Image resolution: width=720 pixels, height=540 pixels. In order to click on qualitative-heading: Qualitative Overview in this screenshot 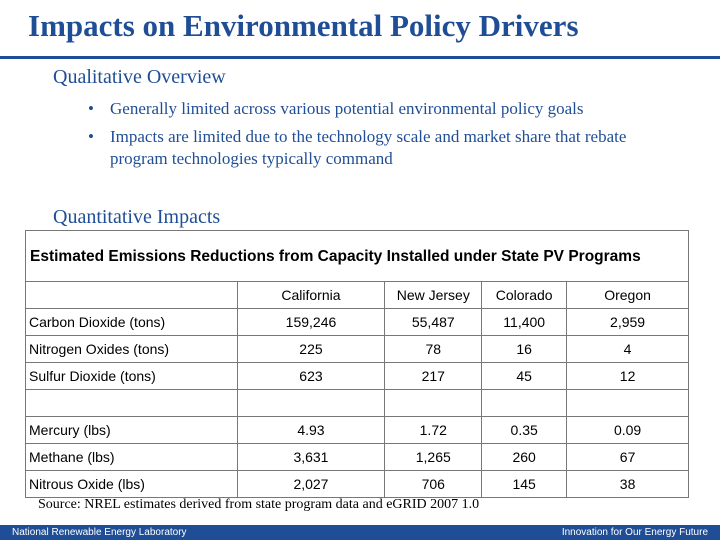, I will do `click(139, 77)`.